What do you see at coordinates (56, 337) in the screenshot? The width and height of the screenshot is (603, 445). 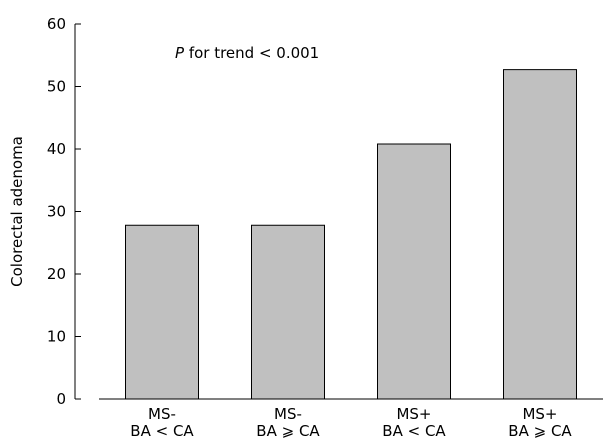 I see `y-tick-label: 10` at bounding box center [56, 337].